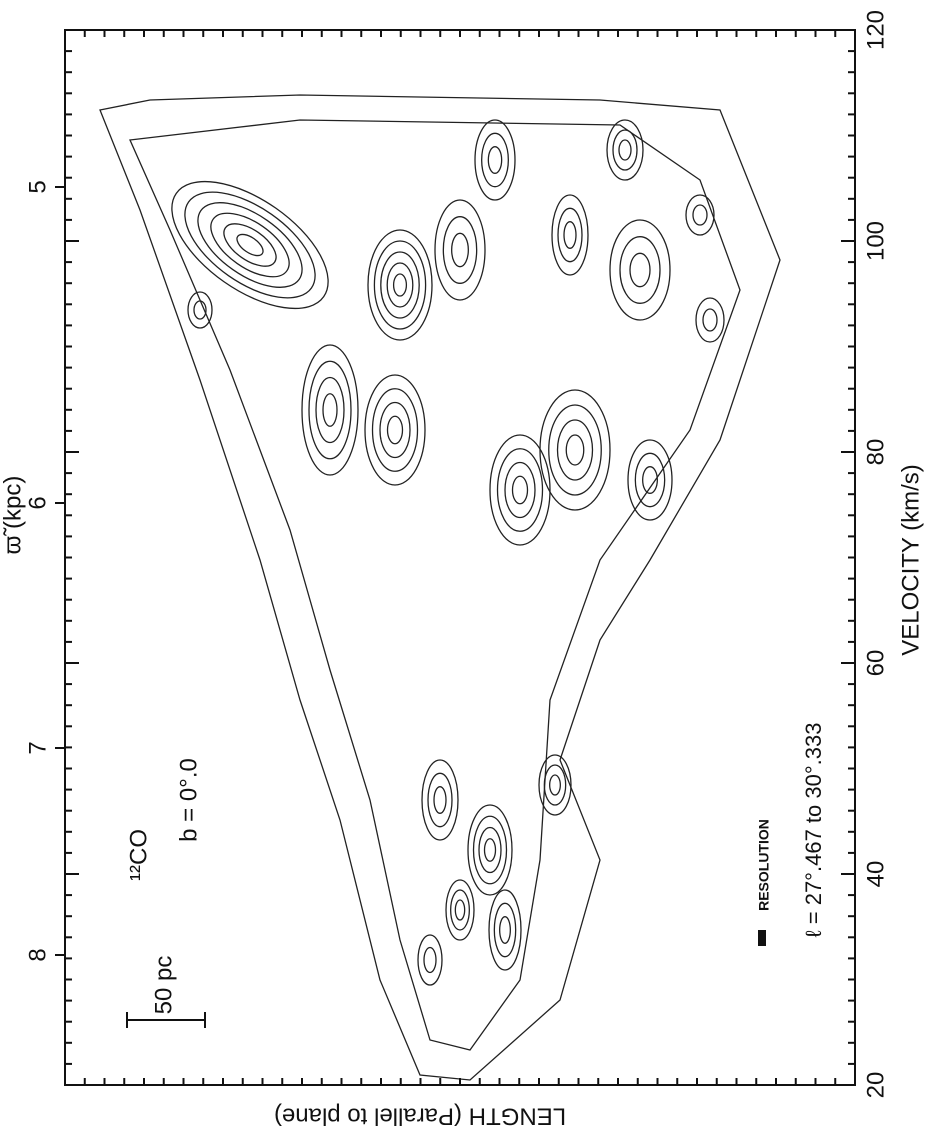 The width and height of the screenshot is (932, 1138). Describe the element at coordinates (875, 452) in the screenshot. I see `y-tick-label: 80` at that location.